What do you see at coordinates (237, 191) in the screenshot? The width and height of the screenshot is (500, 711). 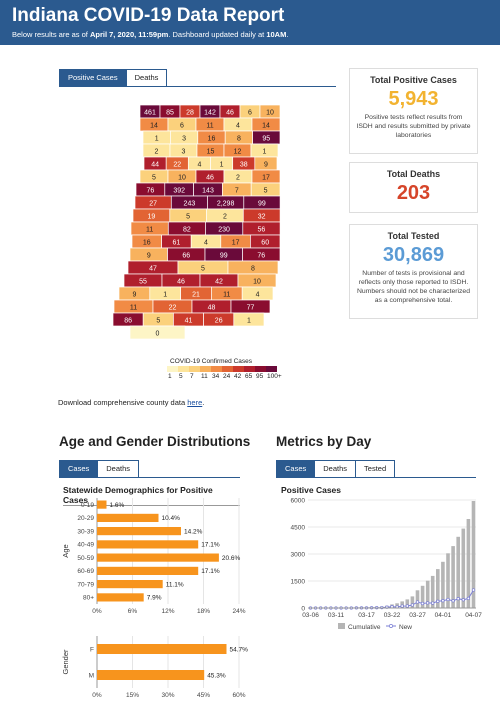 I see `county-case-count: 7` at bounding box center [237, 191].